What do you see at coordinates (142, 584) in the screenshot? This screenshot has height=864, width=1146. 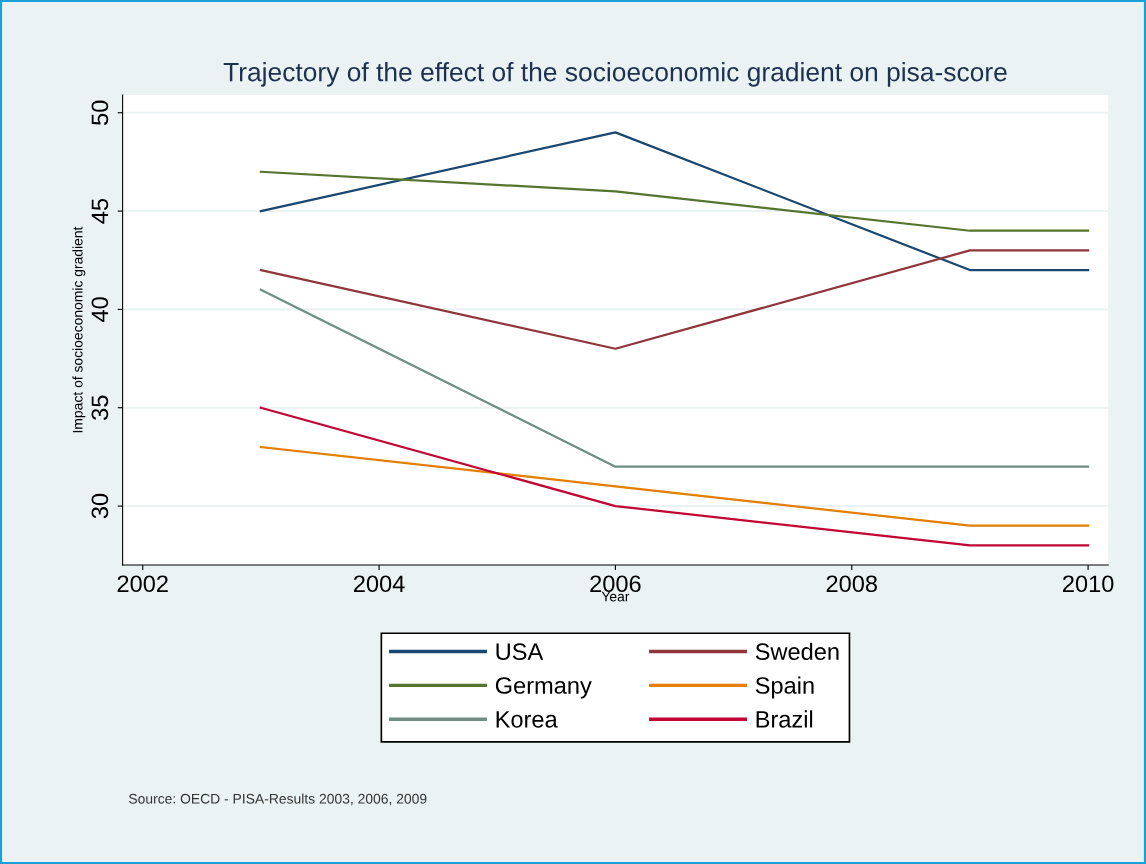 I see `x-tick-label: 2002` at bounding box center [142, 584].